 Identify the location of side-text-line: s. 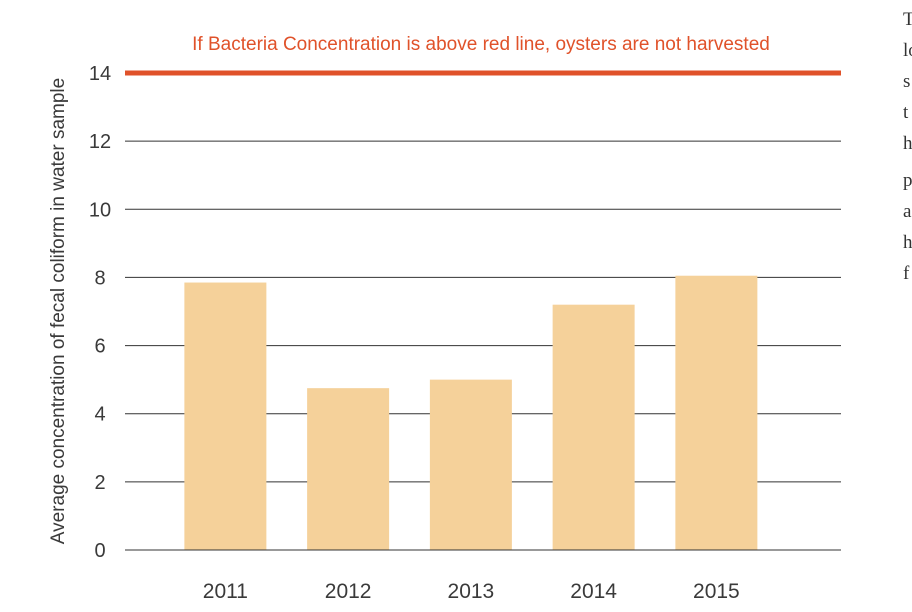
(907, 81).